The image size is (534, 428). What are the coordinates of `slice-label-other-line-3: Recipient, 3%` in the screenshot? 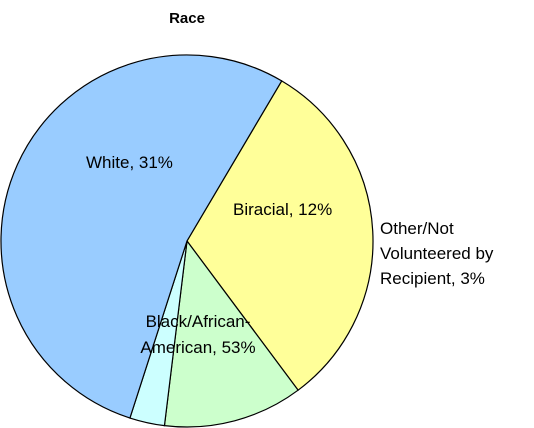 It's located at (432, 278).